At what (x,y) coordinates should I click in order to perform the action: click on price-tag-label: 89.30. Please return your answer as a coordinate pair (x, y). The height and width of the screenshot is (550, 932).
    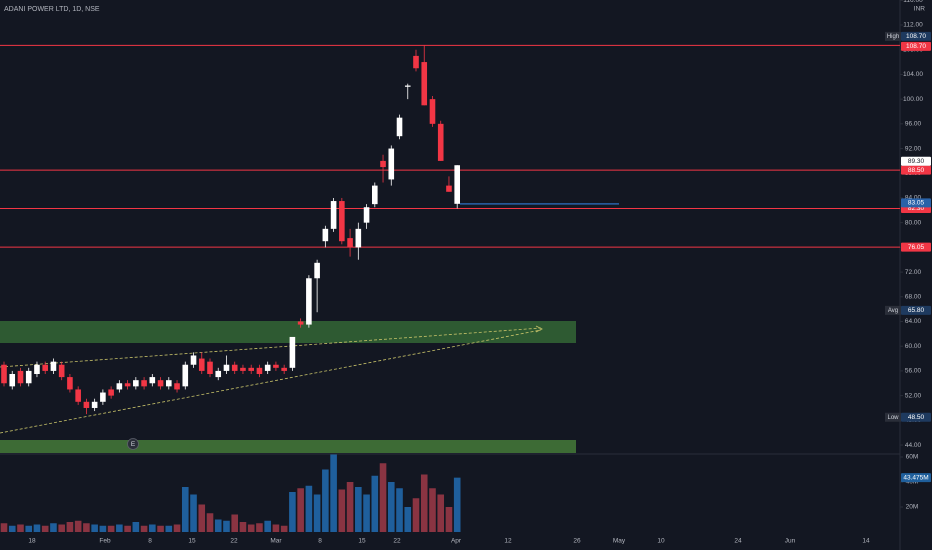
    Looking at the image, I should click on (916, 161).